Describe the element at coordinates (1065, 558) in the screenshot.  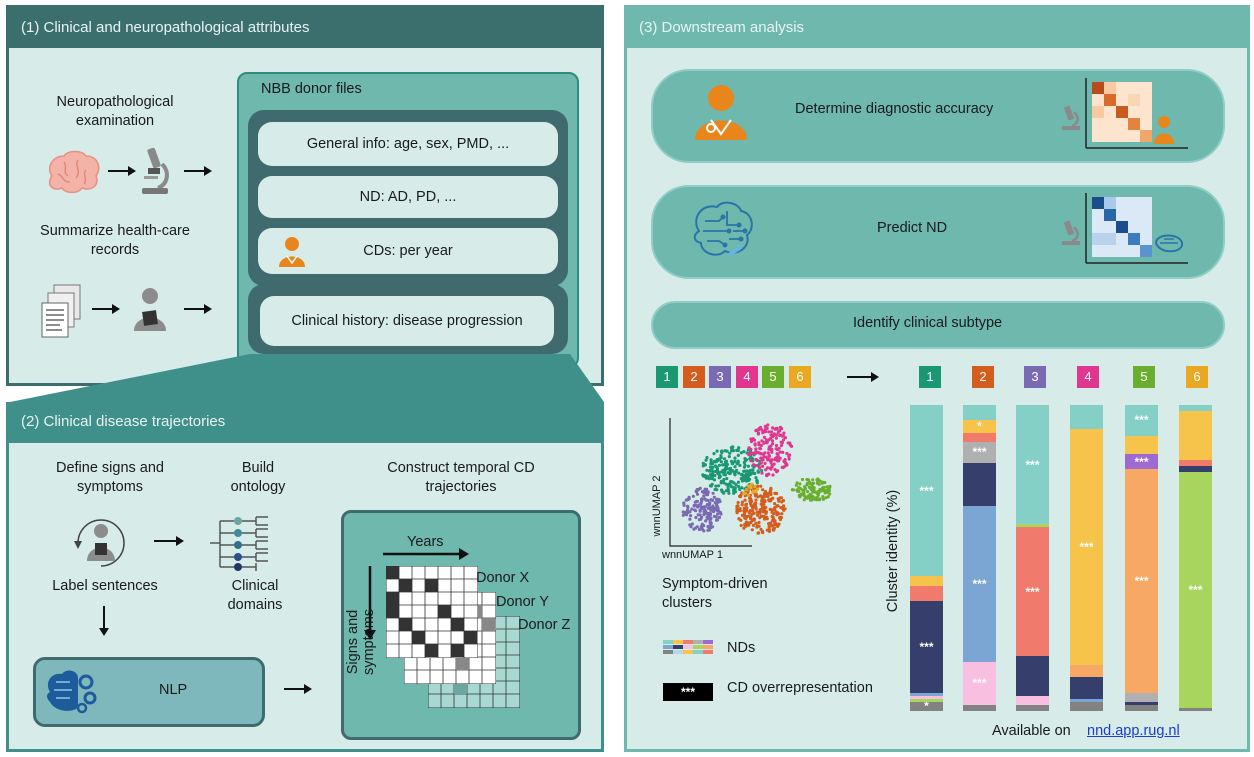
I see `stacked-bar-chart: * *** *** *** *** *** * *** *** *** *** *** *** ***` at that location.